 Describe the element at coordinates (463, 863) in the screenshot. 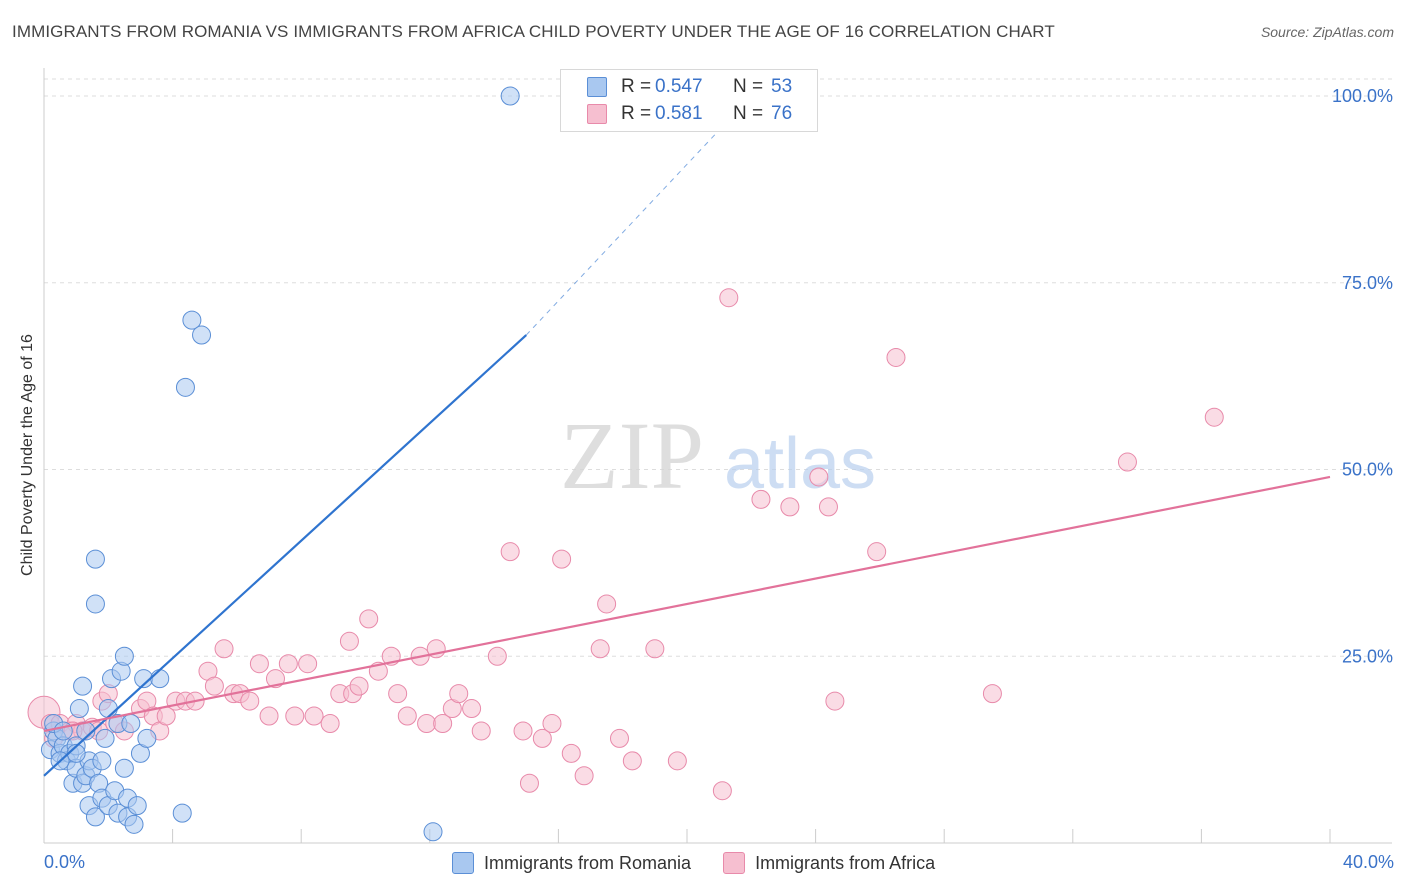

I see `series-legend-swatch-romania` at that location.